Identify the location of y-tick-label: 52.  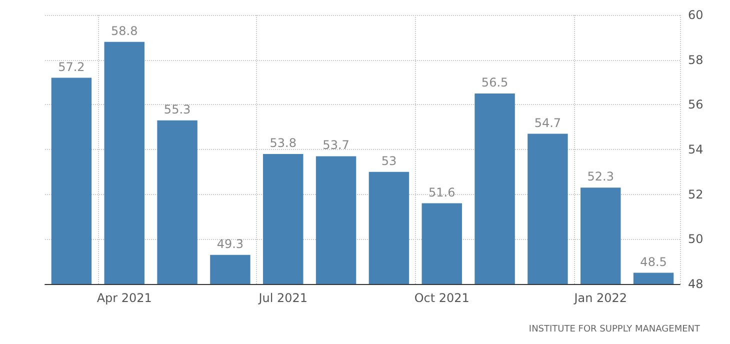
(696, 194).